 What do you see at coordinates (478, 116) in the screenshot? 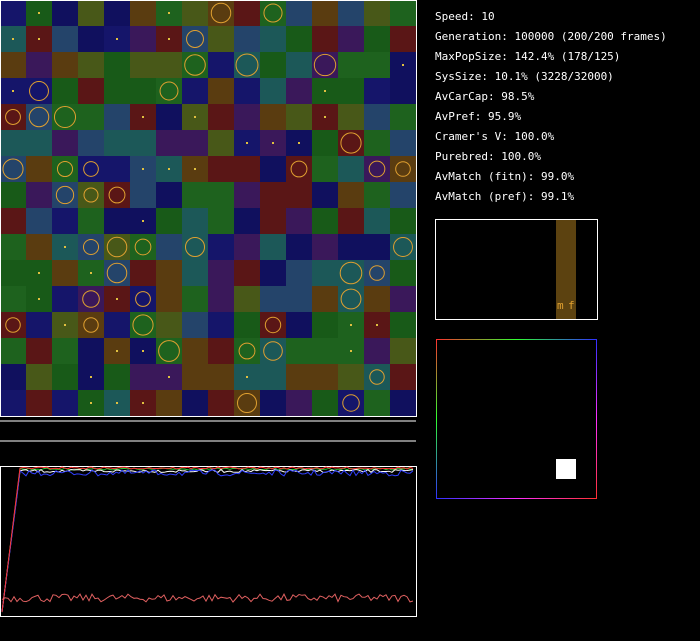
I see `stat-line: AvPref: 95.9%` at bounding box center [478, 116].